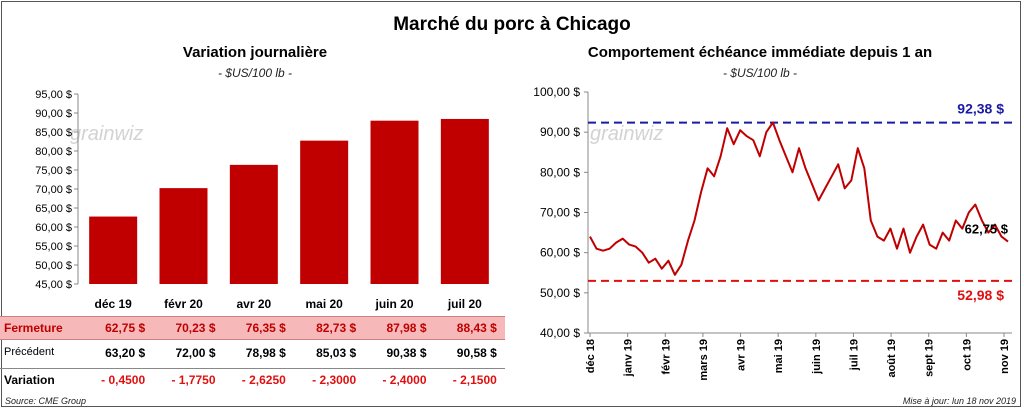  What do you see at coordinates (29, 380) in the screenshot?
I see `variation-label: Variation` at bounding box center [29, 380].